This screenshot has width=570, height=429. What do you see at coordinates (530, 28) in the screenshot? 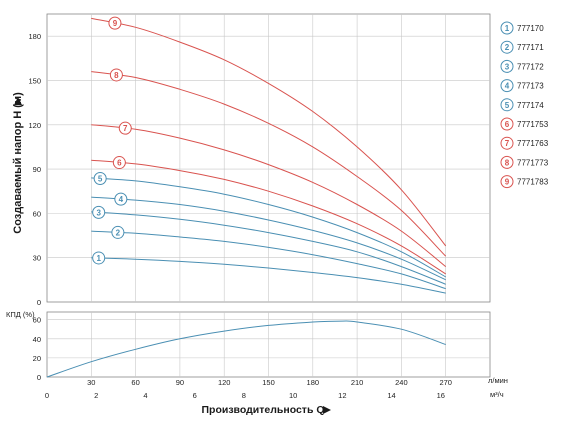
I see `legend-item-1: 777170` at bounding box center [530, 28].